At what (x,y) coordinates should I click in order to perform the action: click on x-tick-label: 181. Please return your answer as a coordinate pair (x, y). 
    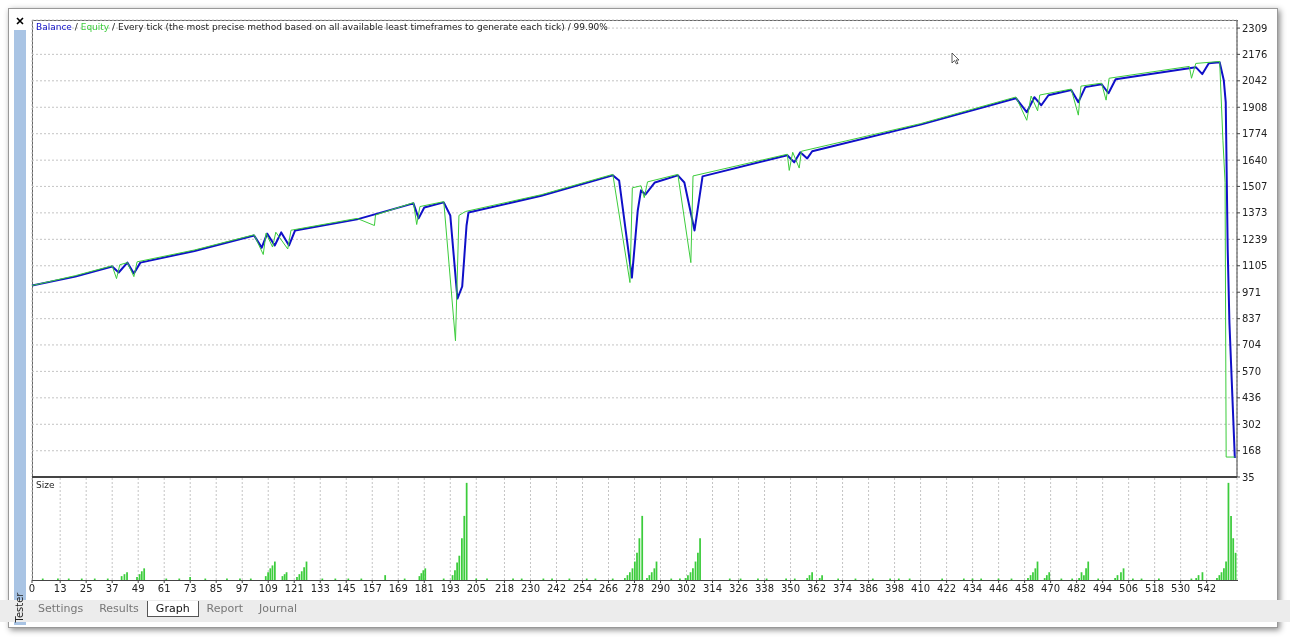
    Looking at the image, I should click on (424, 589).